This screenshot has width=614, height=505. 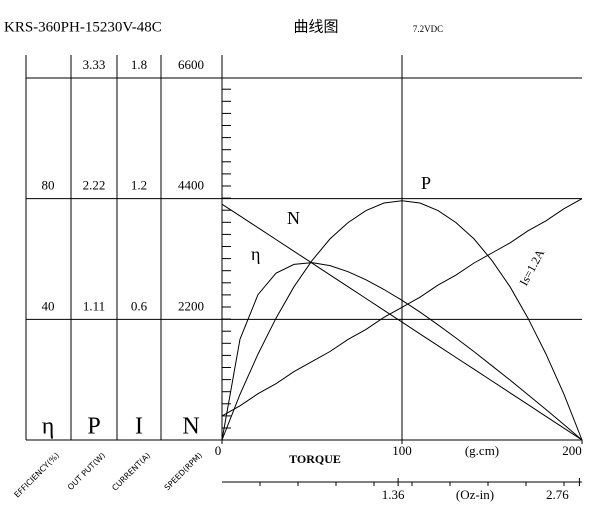 I want to click on chart-title: KRS-360PH-15230V-48C, so click(x=83, y=27).